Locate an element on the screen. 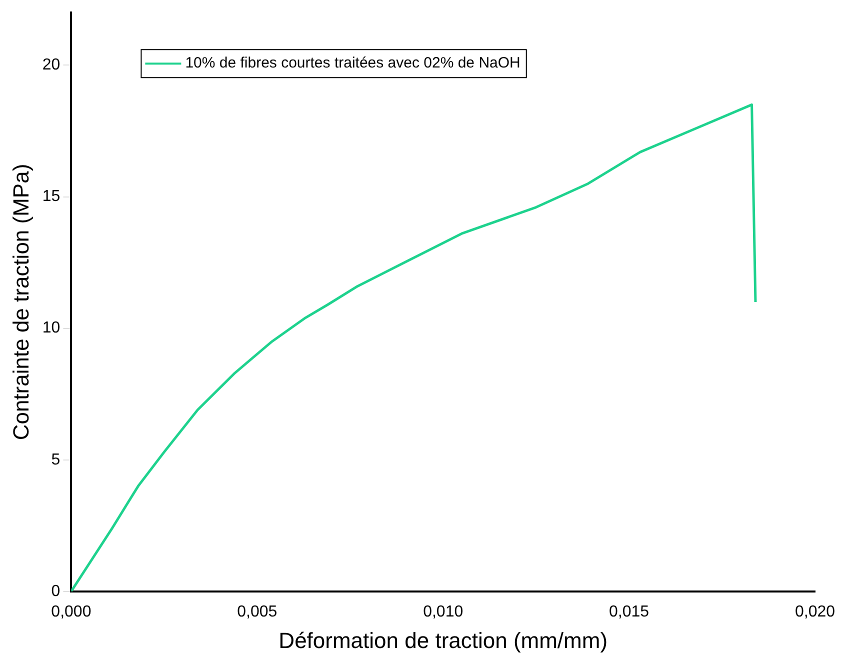  x-tick-label: 0,020 is located at coordinates (815, 611).